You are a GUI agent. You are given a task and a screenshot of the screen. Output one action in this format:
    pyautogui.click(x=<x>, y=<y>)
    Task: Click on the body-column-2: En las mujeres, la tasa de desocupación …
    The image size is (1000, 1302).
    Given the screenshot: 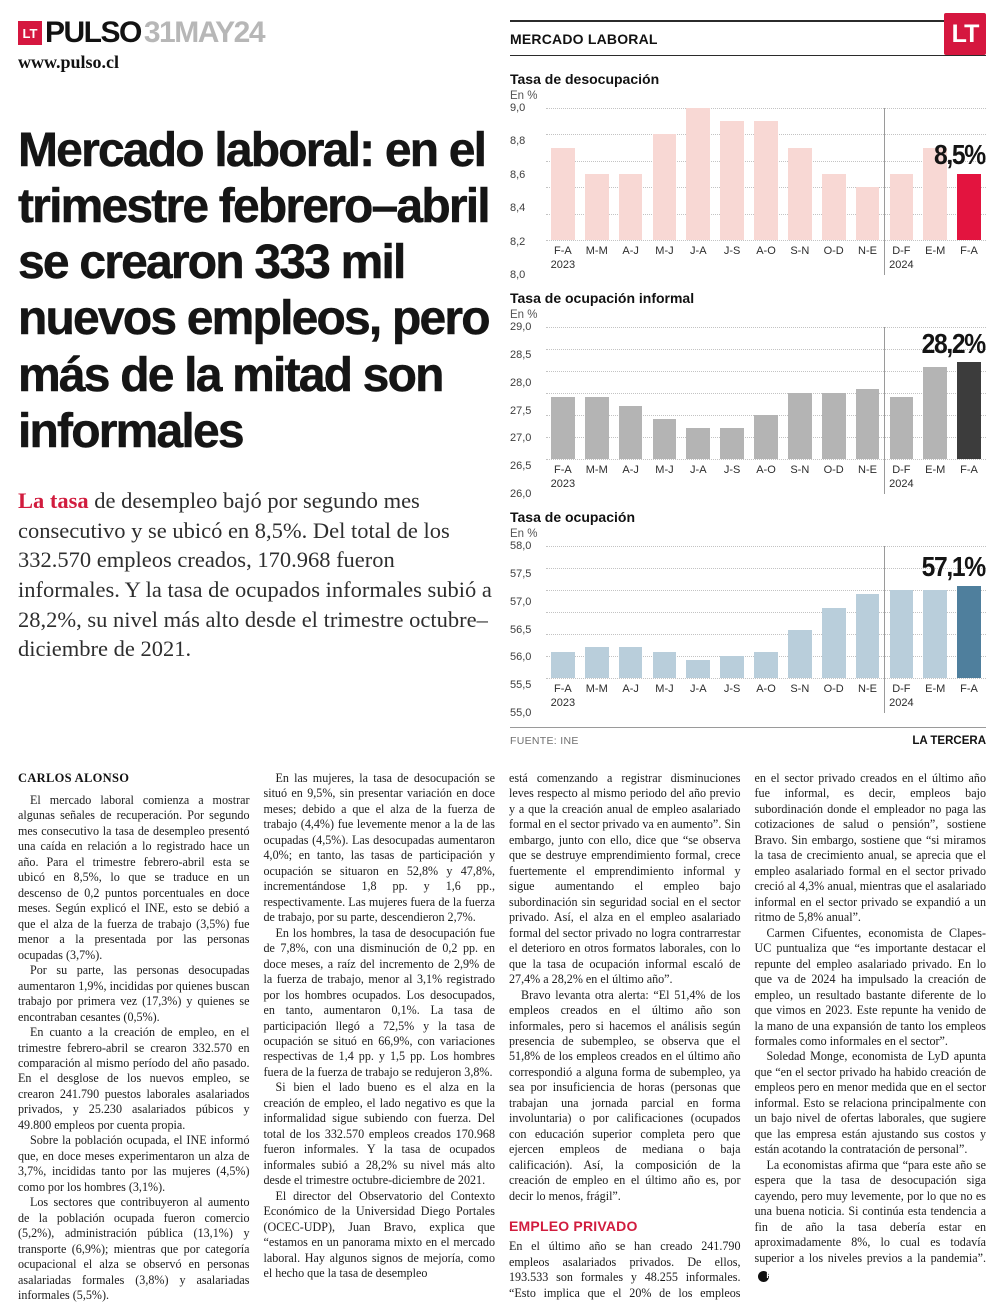 What is the action you would take?
    pyautogui.click(x=380, y=1036)
    